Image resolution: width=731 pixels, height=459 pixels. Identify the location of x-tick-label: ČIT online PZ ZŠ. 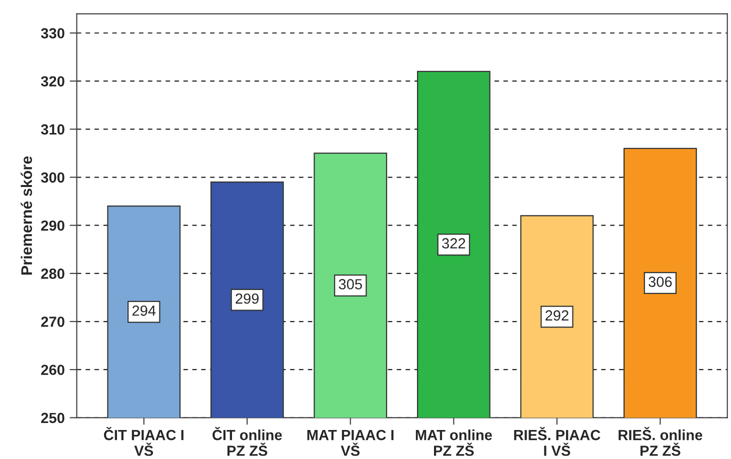
(247, 441).